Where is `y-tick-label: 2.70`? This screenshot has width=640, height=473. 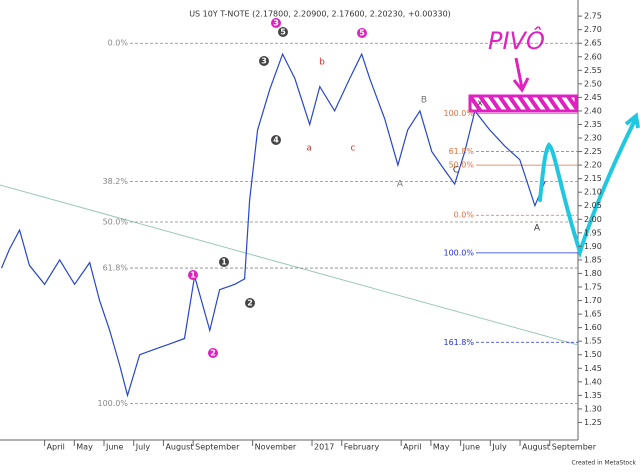
y-tick-label: 2.70 is located at coordinates (593, 29).